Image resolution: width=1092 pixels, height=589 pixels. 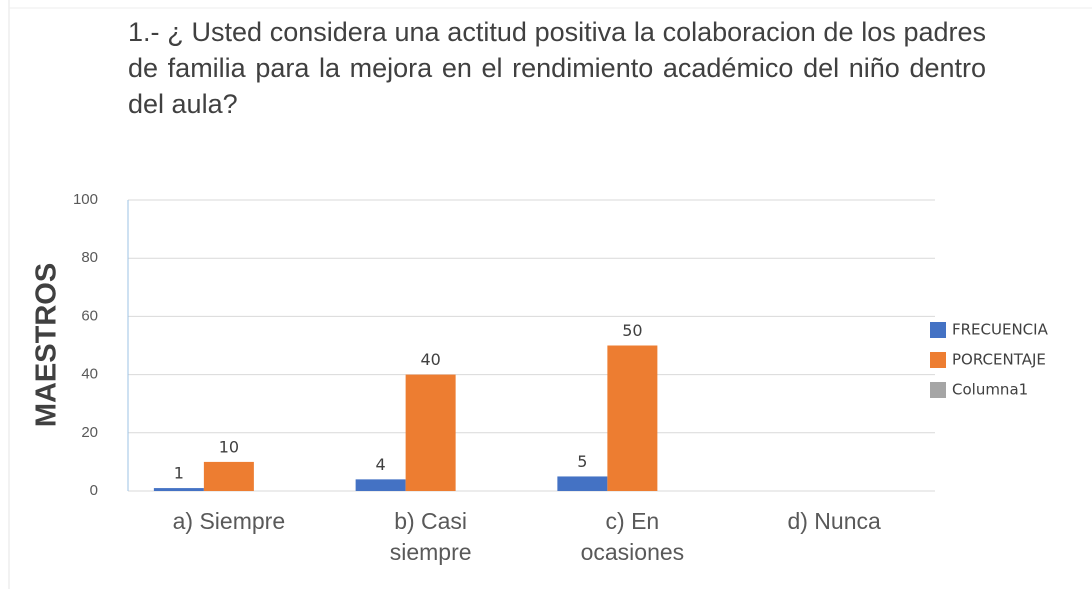 What do you see at coordinates (47, 345) in the screenshot?
I see `y-axis-label: MAESTROS` at bounding box center [47, 345].